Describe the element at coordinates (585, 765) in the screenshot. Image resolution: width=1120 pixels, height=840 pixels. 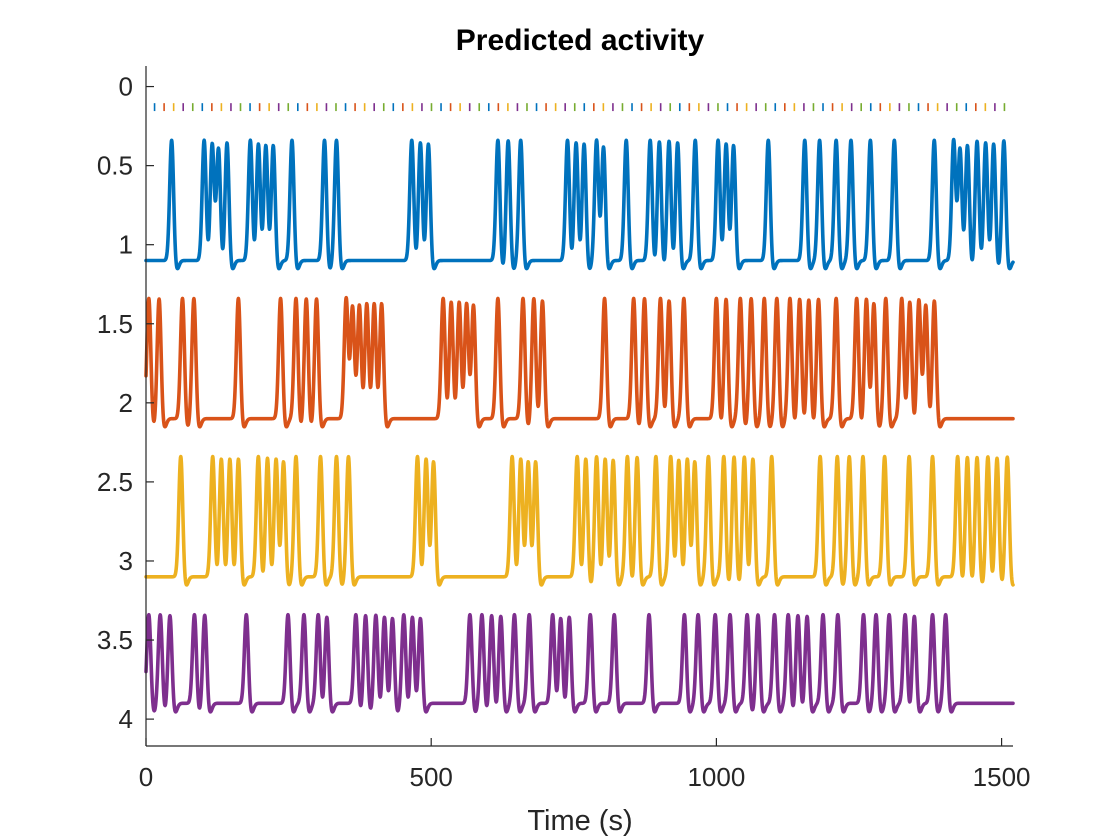
I see `x-axis-ticks: 0 500 1000 1500` at that location.